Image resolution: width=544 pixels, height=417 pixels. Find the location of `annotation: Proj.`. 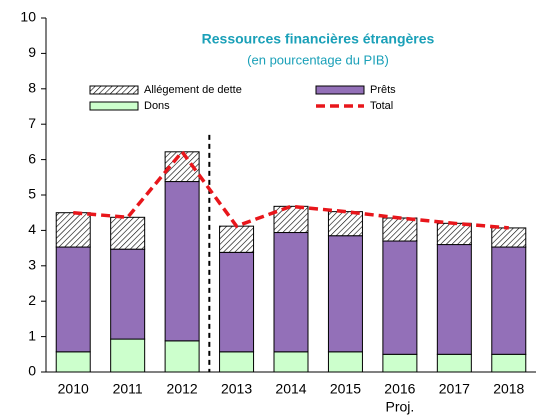

annotation: Proj. is located at coordinates (399, 407).